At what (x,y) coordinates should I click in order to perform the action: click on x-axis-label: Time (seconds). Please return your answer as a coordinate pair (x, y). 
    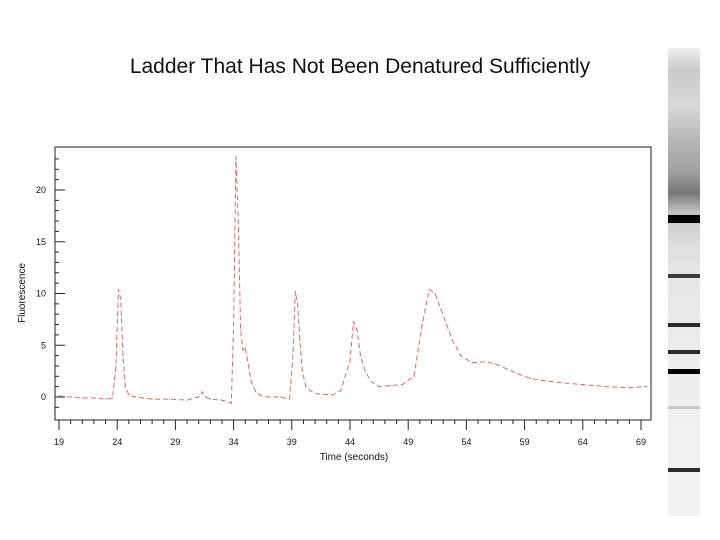
    Looking at the image, I should click on (354, 457).